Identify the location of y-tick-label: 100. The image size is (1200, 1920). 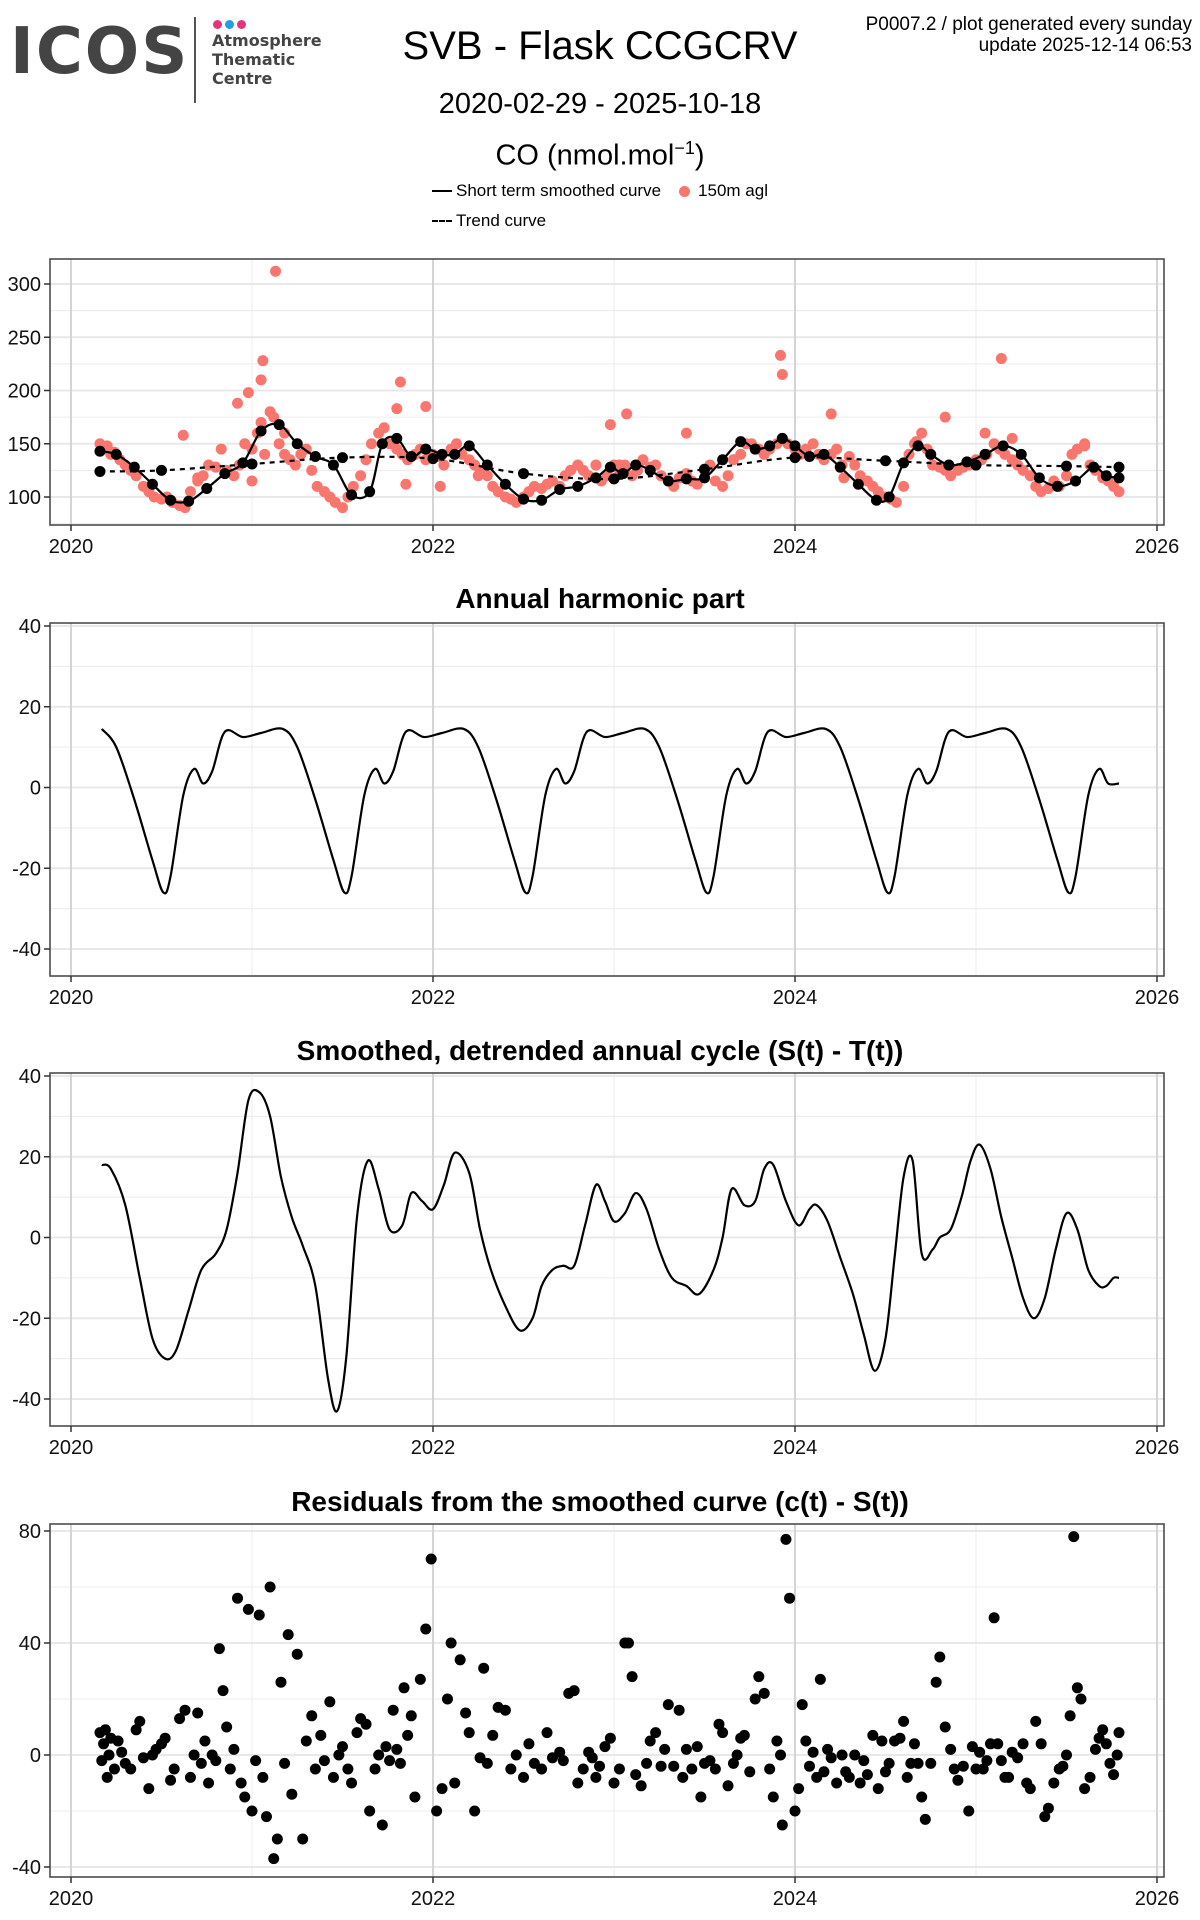
(24, 498).